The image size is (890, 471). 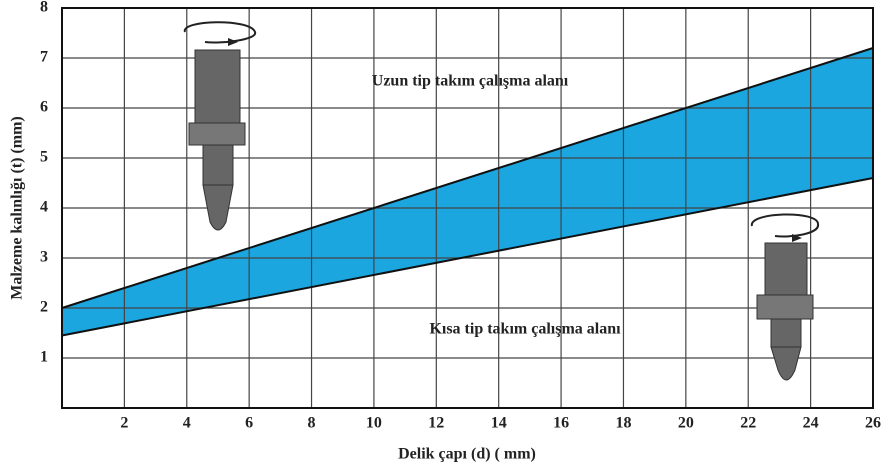 I want to click on x-tick-label: 4, so click(x=187, y=423).